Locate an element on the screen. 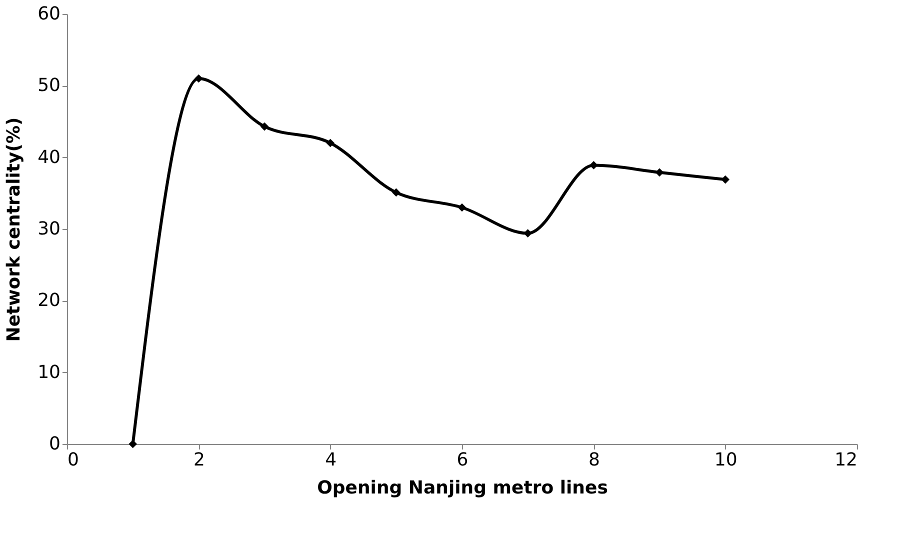 This screenshot has height=538, width=908. x-tick-label: 10 is located at coordinates (726, 460).